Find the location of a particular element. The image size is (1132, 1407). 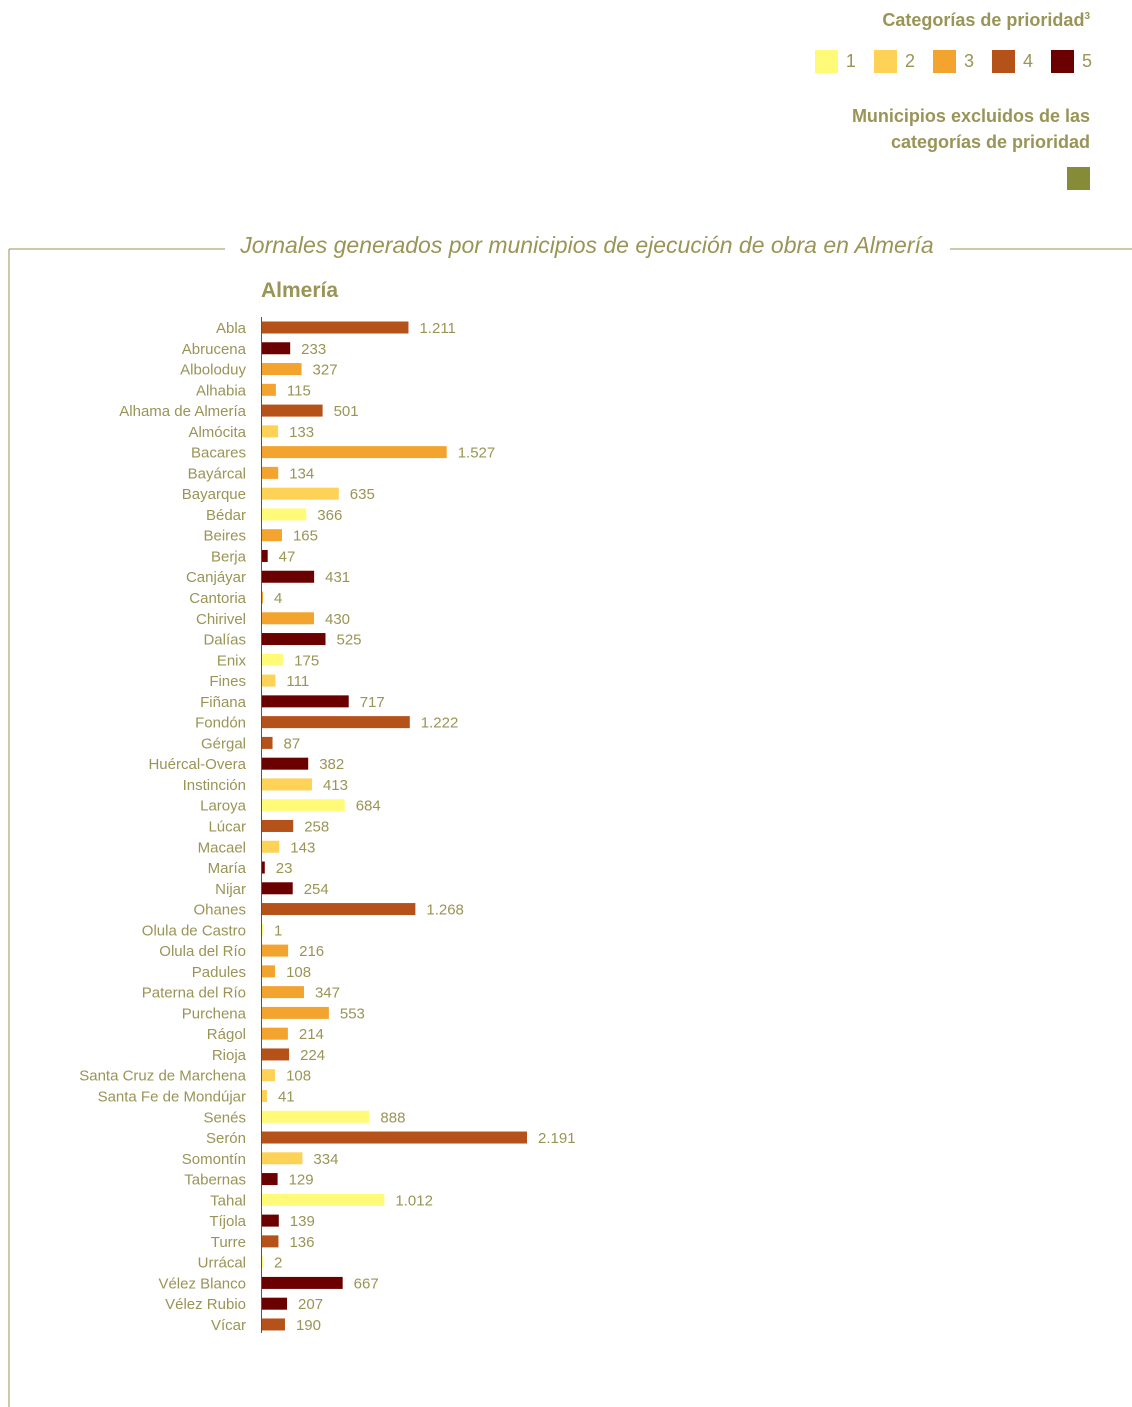

legend-title: Categorías de prioridad3 is located at coordinates (986, 20).